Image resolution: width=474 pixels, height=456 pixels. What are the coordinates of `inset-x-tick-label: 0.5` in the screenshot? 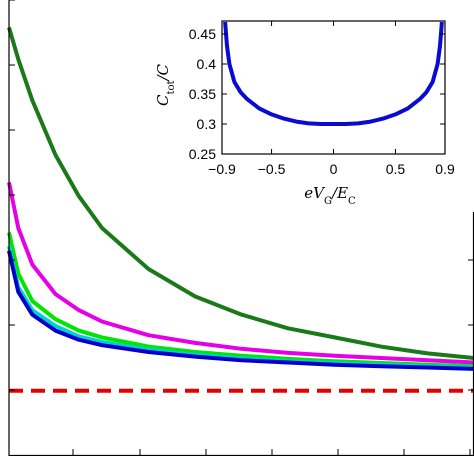 It's located at (396, 169).